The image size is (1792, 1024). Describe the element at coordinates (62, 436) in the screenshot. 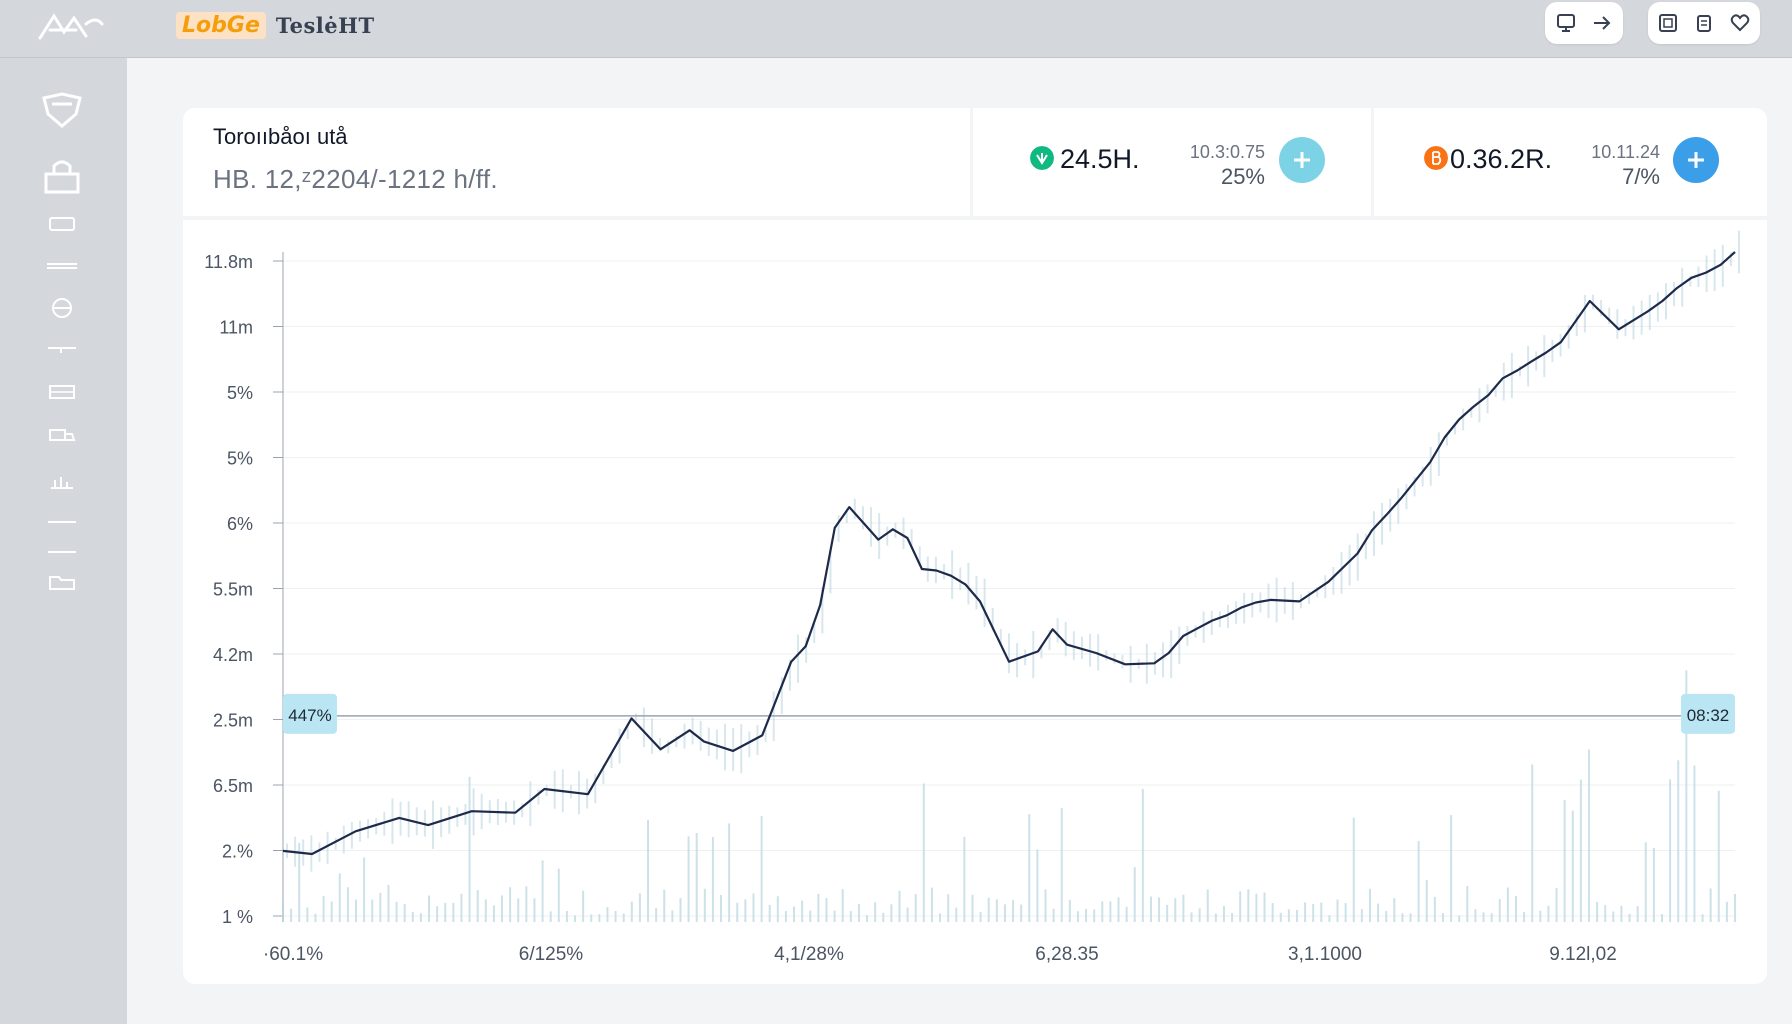

I see `sidebar-item-truck` at that location.